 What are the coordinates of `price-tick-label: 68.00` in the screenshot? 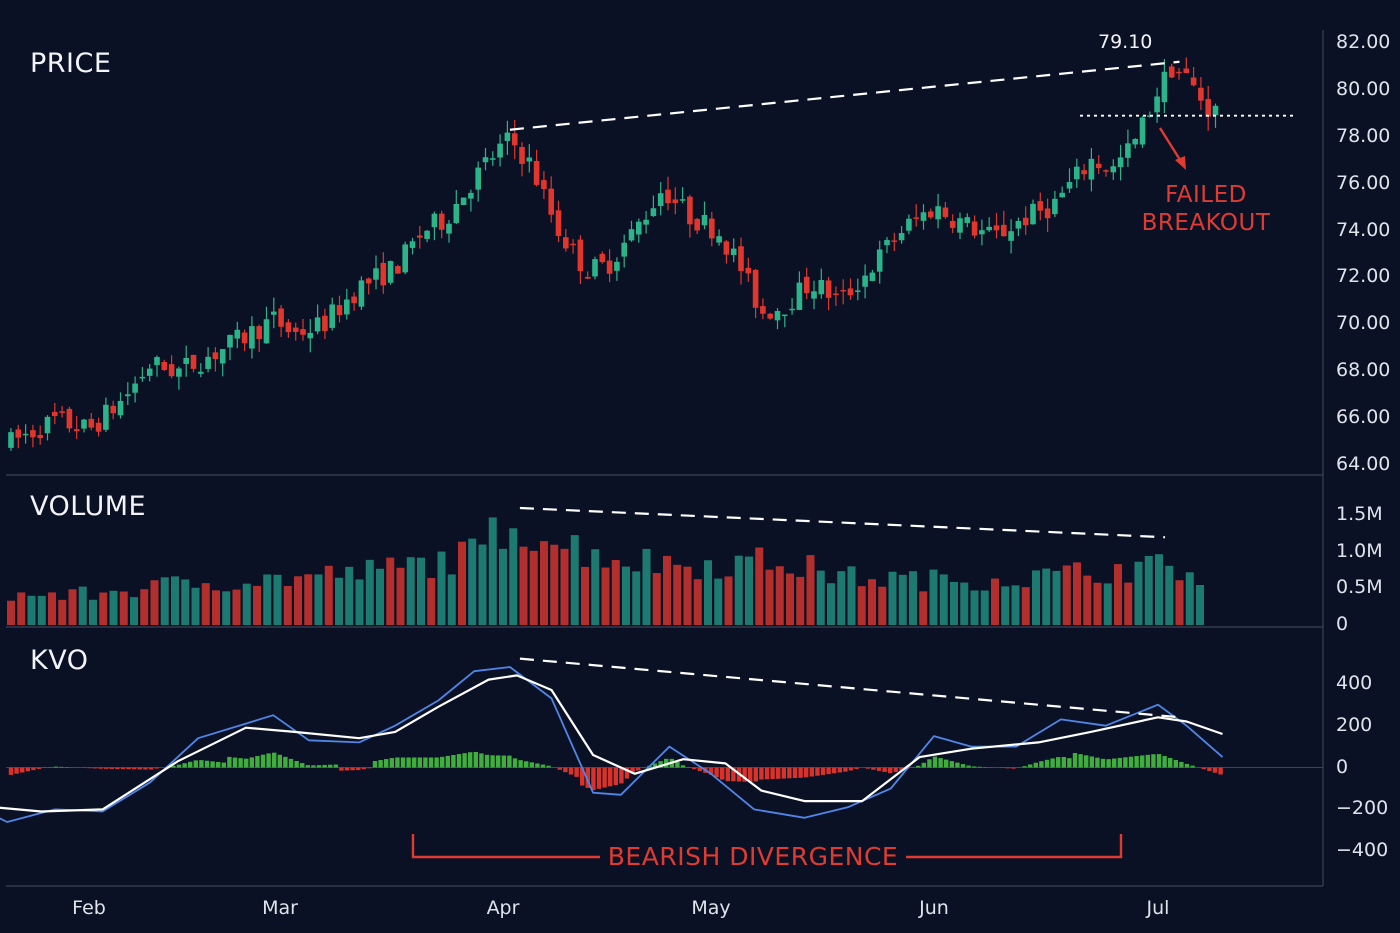 It's located at (1363, 370).